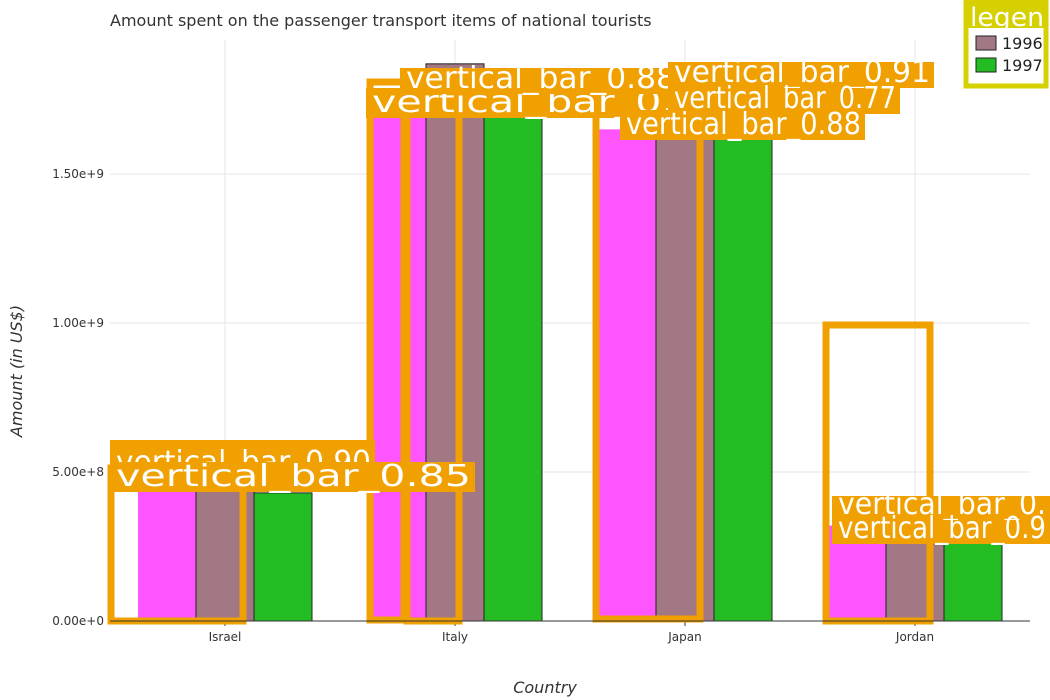 This screenshot has width=1050, height=700. I want to click on annotation-text: vertical_bar_0.85, so click(293, 476).